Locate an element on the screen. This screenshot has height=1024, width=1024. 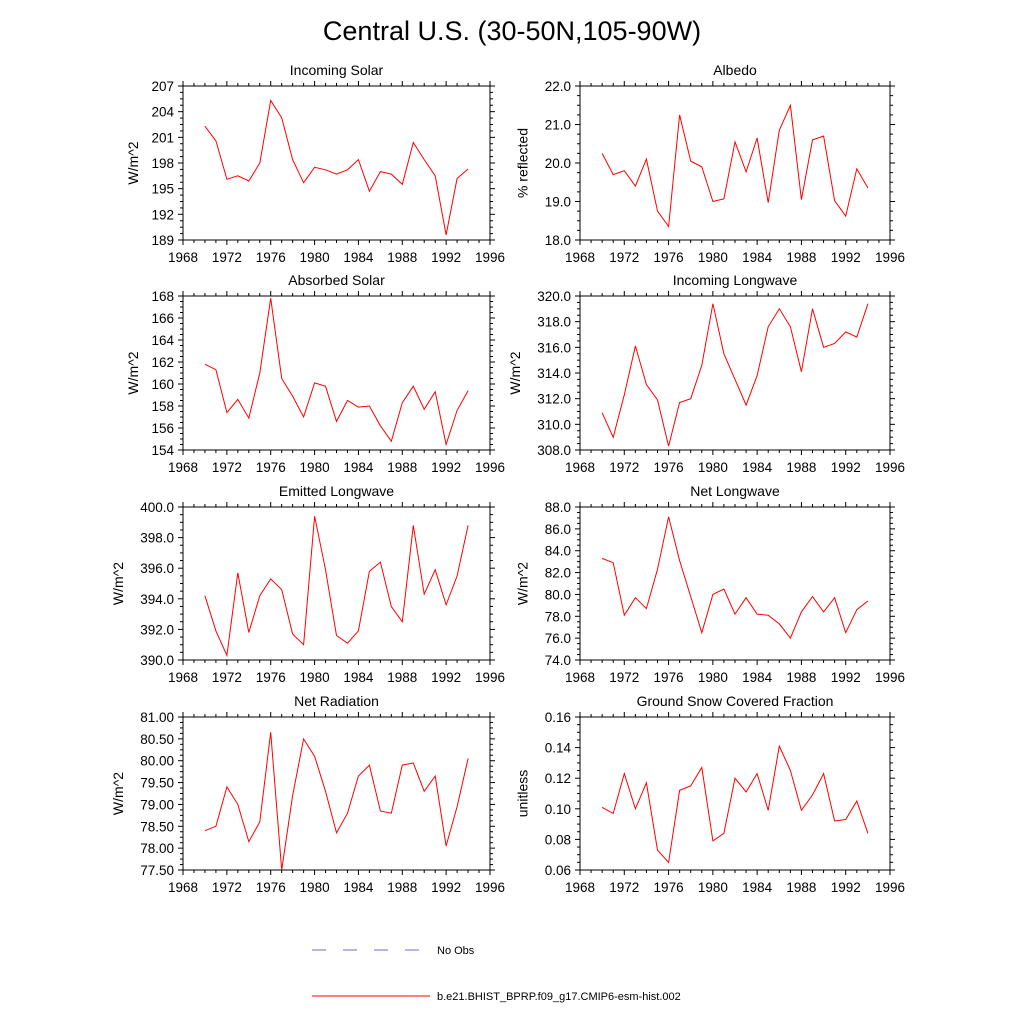
y-tick-label: 86.0 is located at coordinates (558, 529).